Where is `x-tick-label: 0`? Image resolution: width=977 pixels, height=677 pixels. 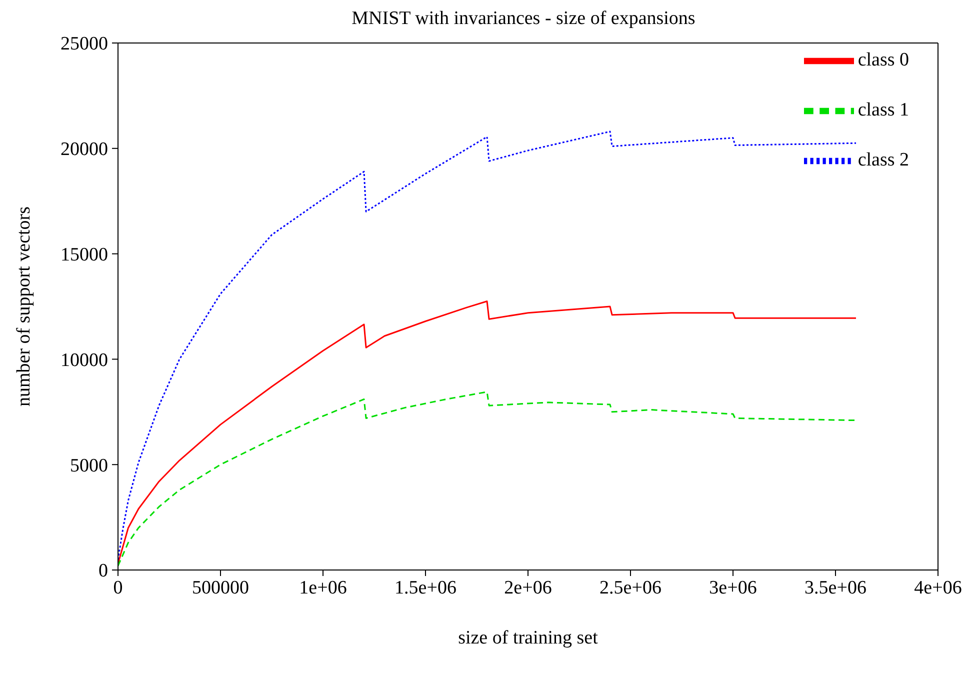 x-tick-label: 0 is located at coordinates (118, 587).